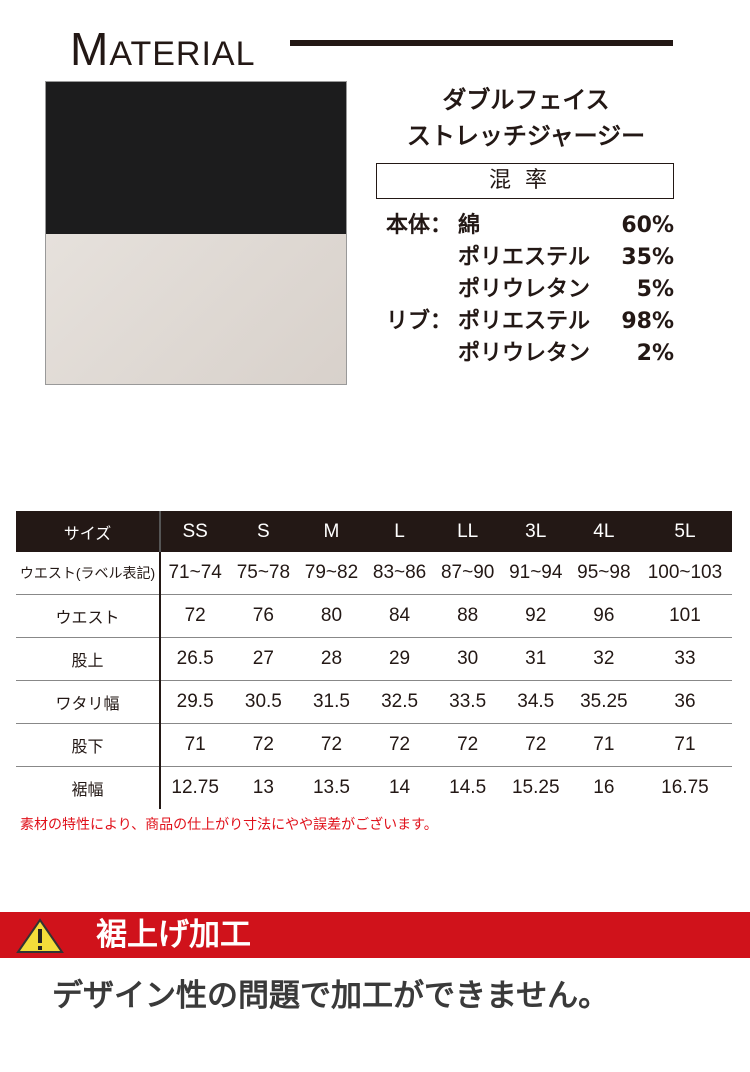 This screenshot has width=750, height=1072. What do you see at coordinates (603, 573) in the screenshot?
I see `table-cell: 95~98` at bounding box center [603, 573].